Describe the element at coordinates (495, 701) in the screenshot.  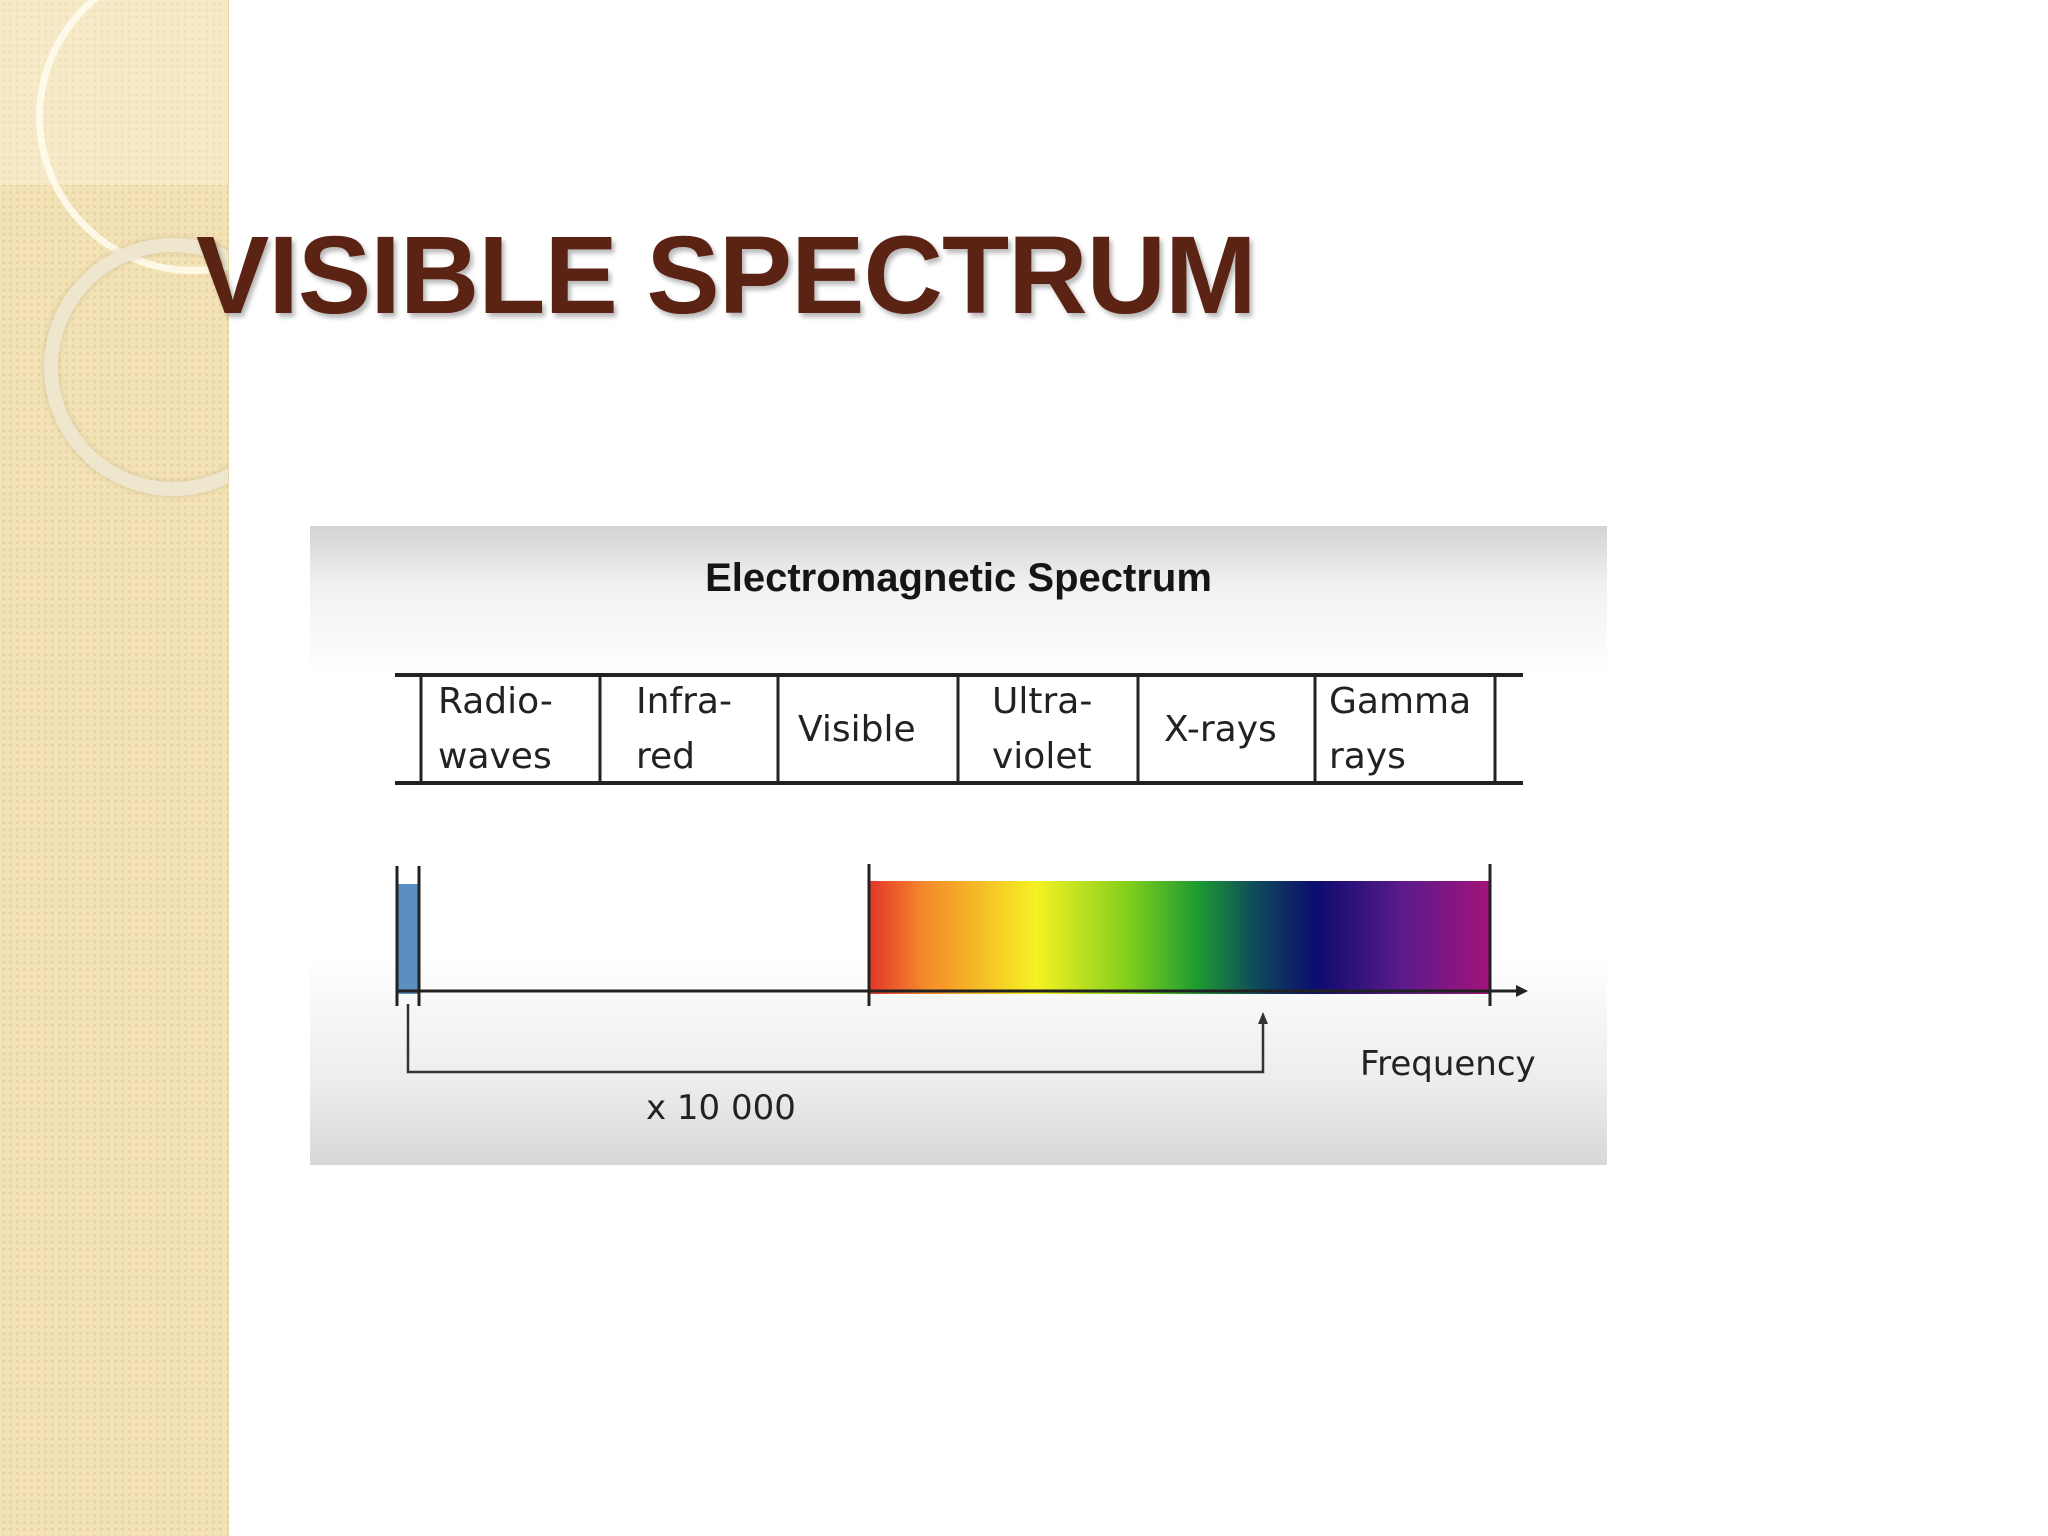
I see `band-label-line: Radio-` at that location.